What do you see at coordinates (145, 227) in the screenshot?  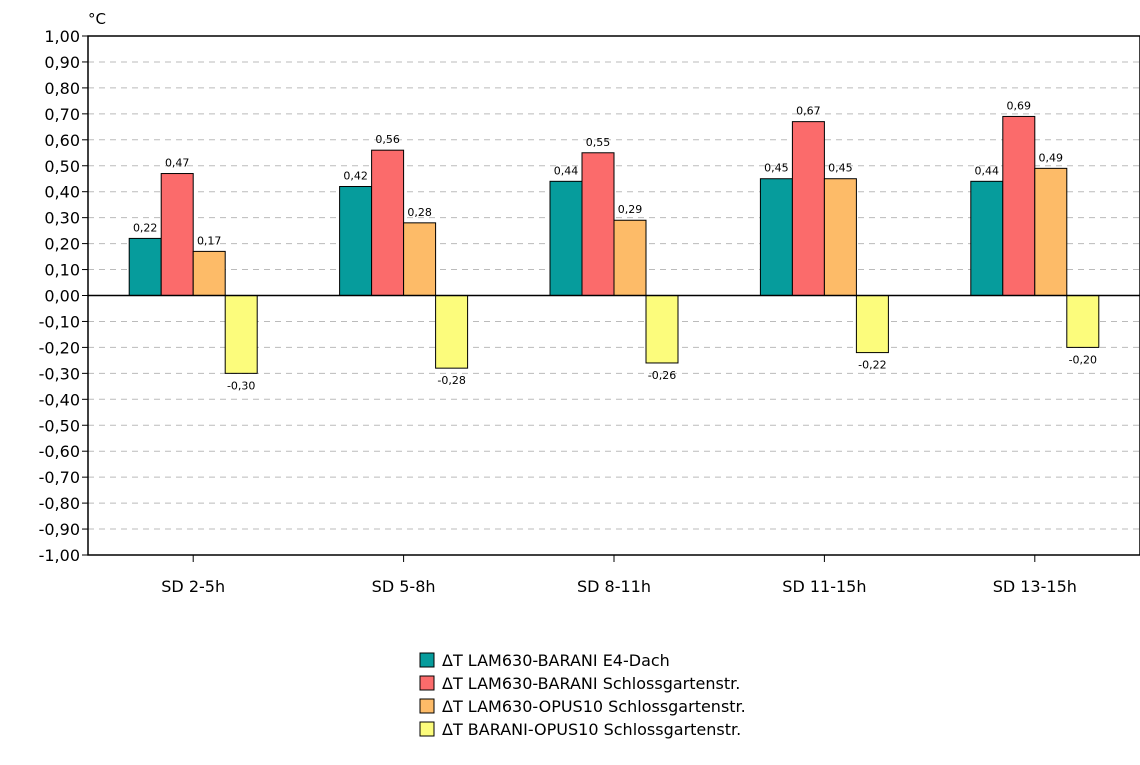 I see `data-label: 0,22` at bounding box center [145, 227].